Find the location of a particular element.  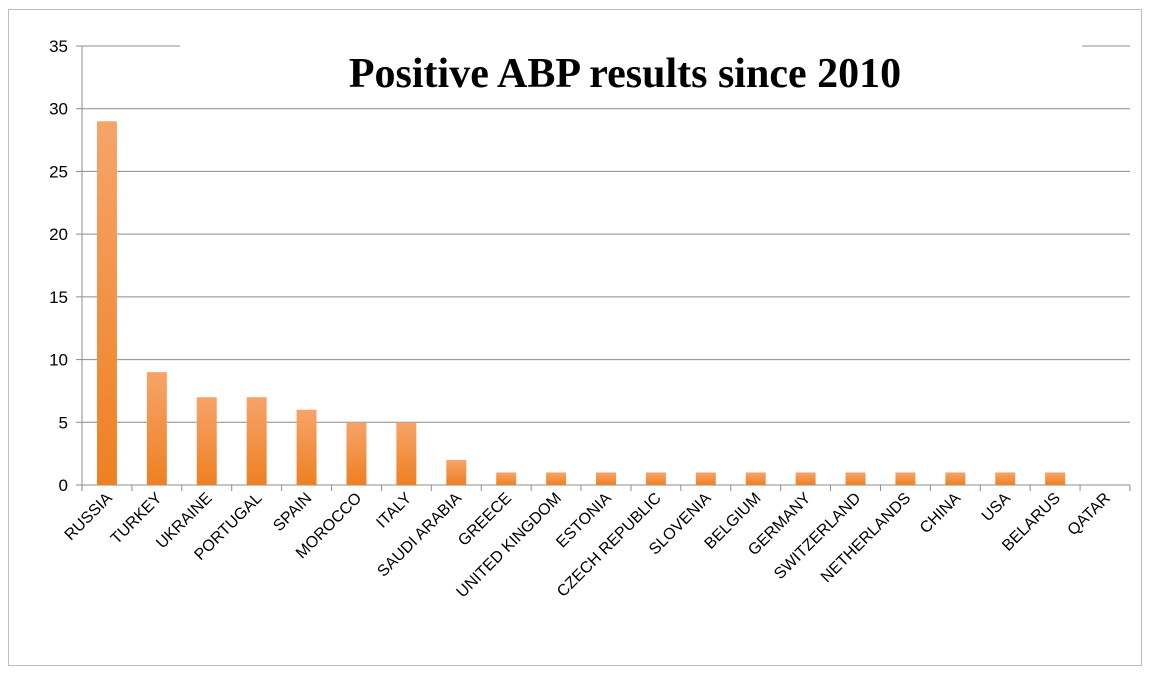

x-category-label: NETHERLANDS is located at coordinates (866, 538).